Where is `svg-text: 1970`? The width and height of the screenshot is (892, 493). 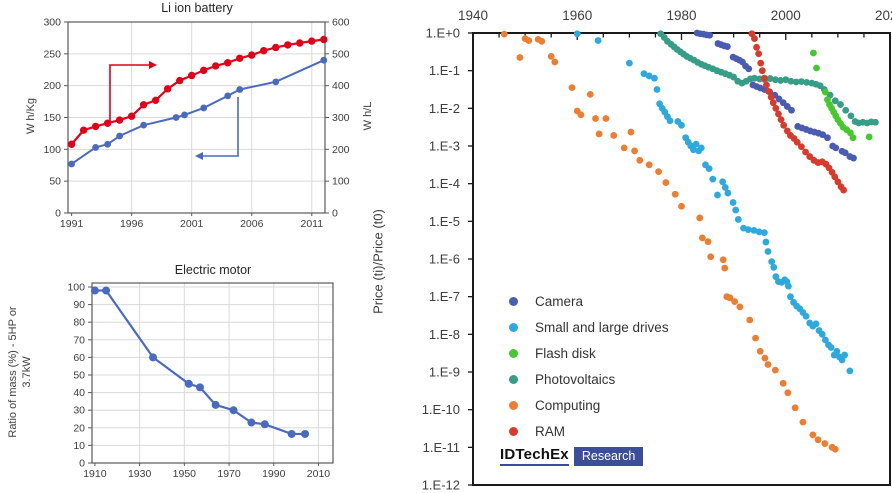 svg-text: 1970 is located at coordinates (229, 474).